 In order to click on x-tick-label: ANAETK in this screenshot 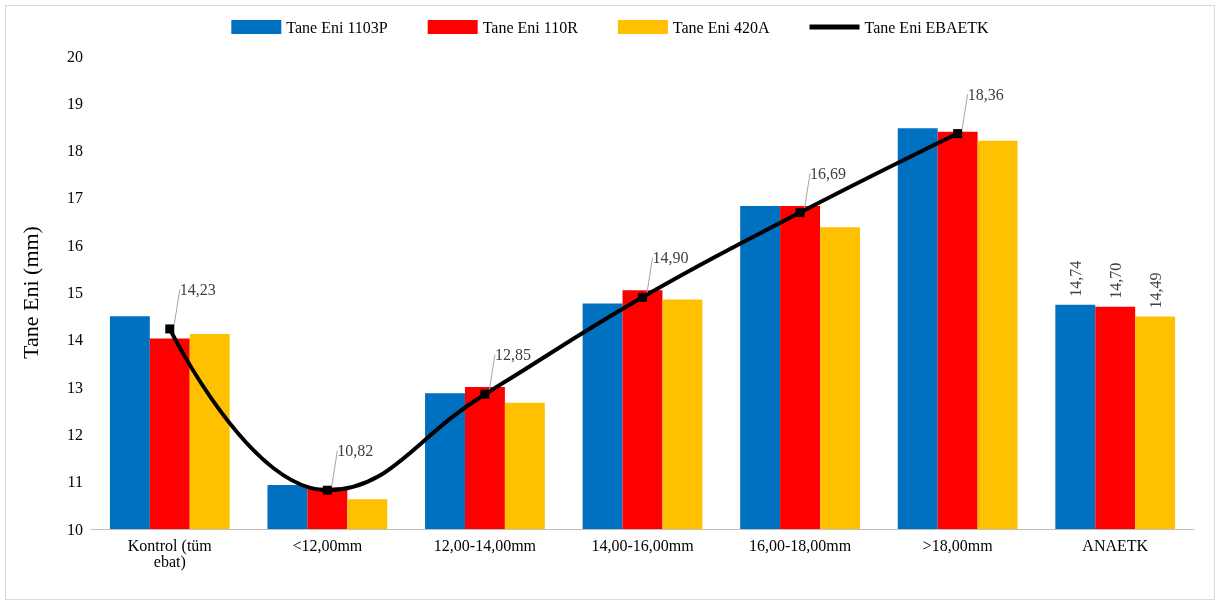, I will do `click(1115, 545)`.